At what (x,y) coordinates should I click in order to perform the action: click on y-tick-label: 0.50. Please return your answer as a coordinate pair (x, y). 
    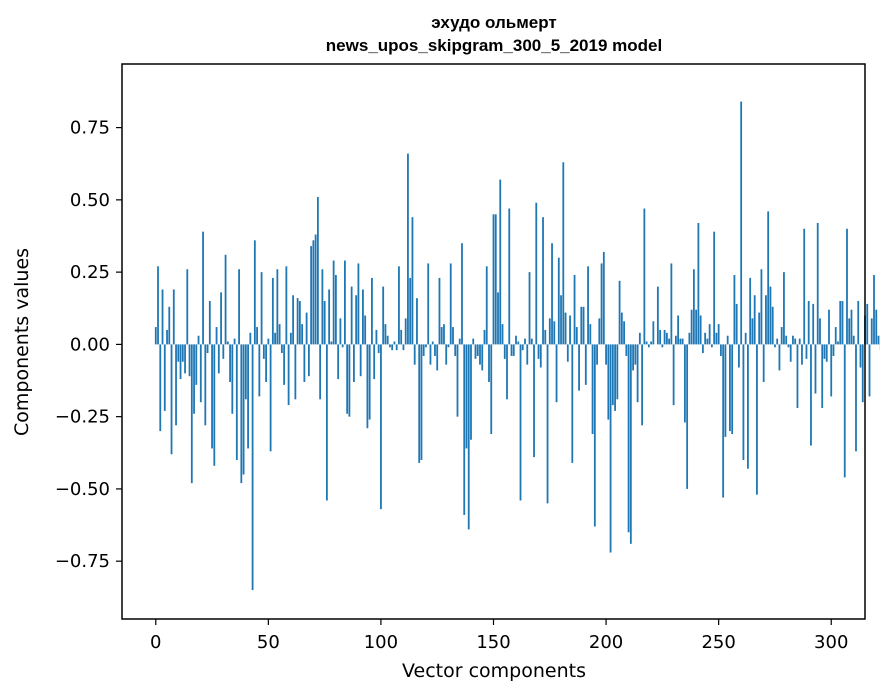
    Looking at the image, I should click on (90, 200).